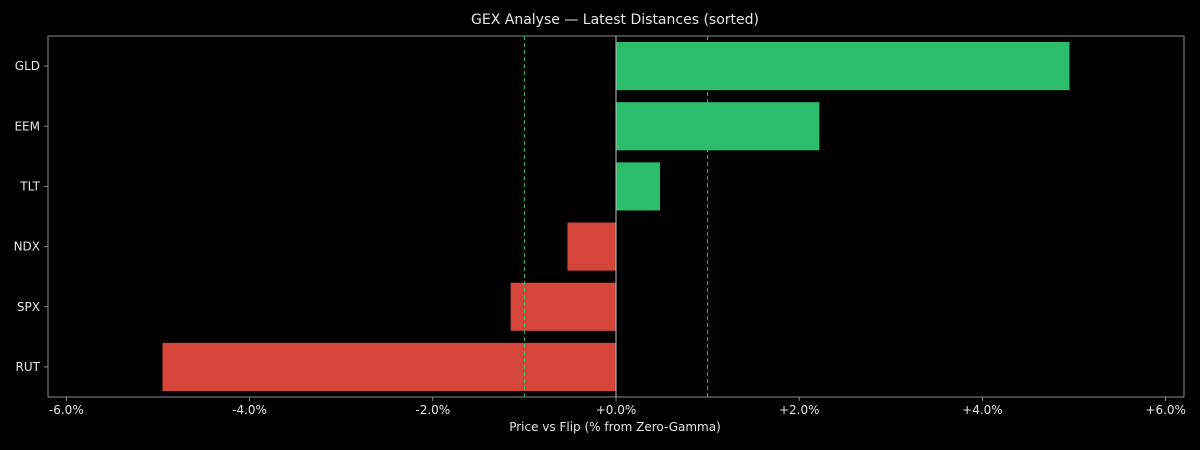 The height and width of the screenshot is (450, 1200). What do you see at coordinates (591, 246) in the screenshot?
I see `bar-ndx` at bounding box center [591, 246].